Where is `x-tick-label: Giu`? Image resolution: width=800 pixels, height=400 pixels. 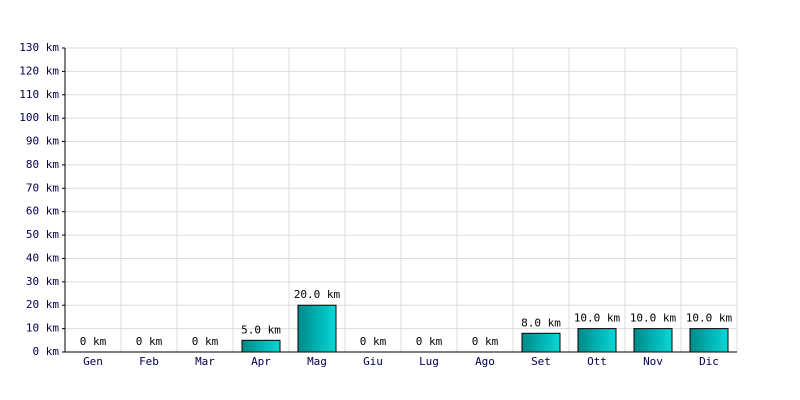
x-tick-label: Giu is located at coordinates (373, 361).